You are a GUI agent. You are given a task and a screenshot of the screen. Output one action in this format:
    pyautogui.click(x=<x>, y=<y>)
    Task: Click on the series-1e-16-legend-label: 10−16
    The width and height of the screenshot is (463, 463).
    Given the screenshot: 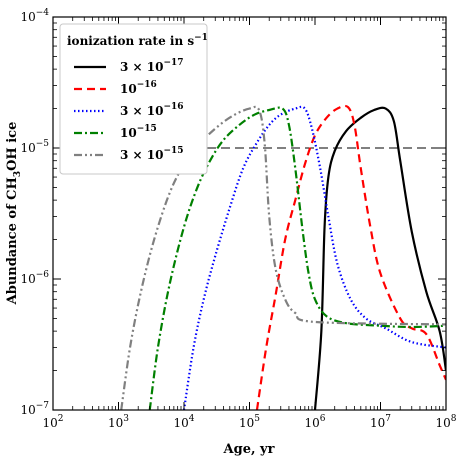 What is the action you would take?
    pyautogui.click(x=138, y=88)
    